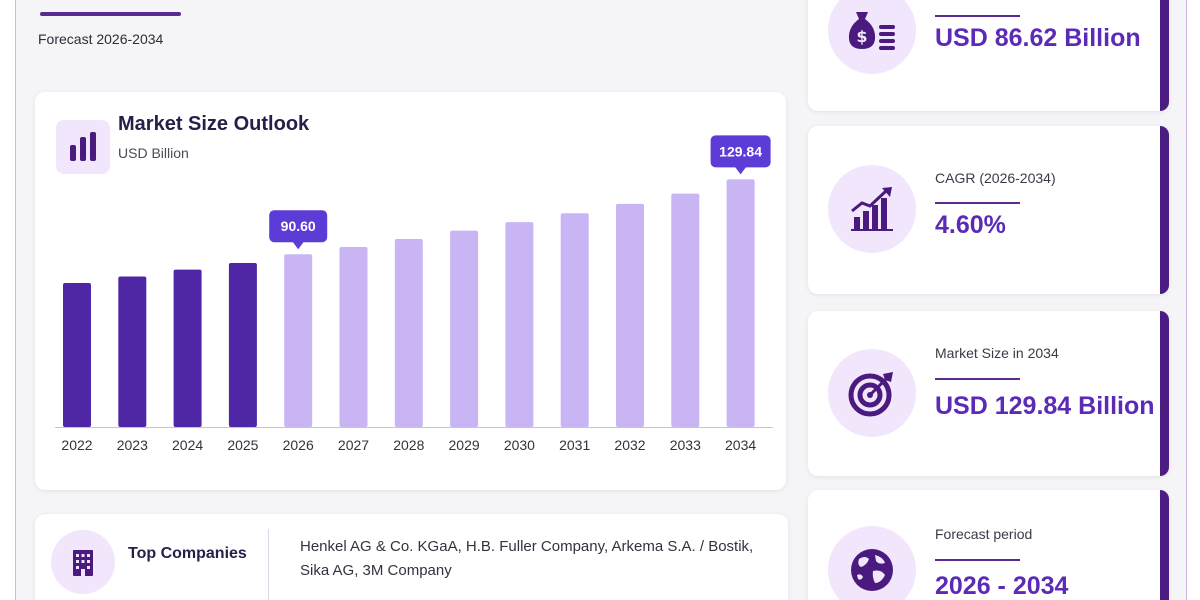  I want to click on x-tick-label: 2032, so click(629, 445).